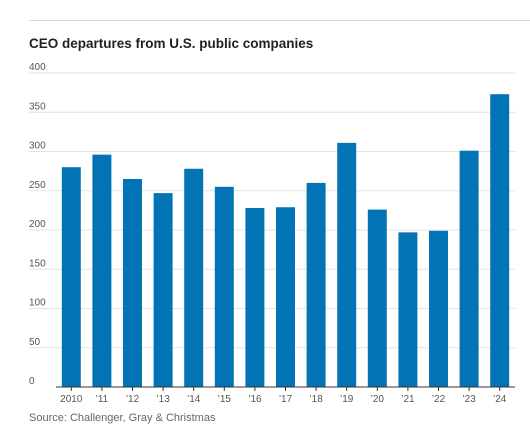  What do you see at coordinates (32, 381) in the screenshot?
I see `y-tick-label: 0` at bounding box center [32, 381].